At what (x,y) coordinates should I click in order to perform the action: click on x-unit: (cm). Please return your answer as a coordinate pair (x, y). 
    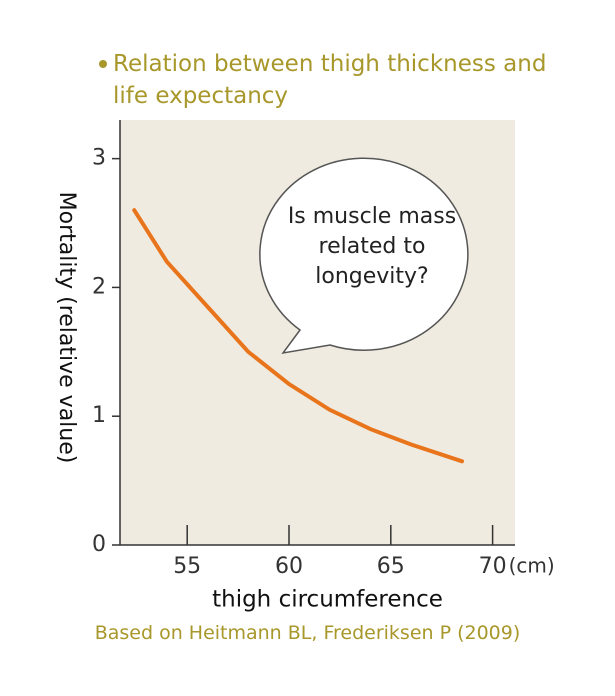
    Looking at the image, I should click on (532, 566).